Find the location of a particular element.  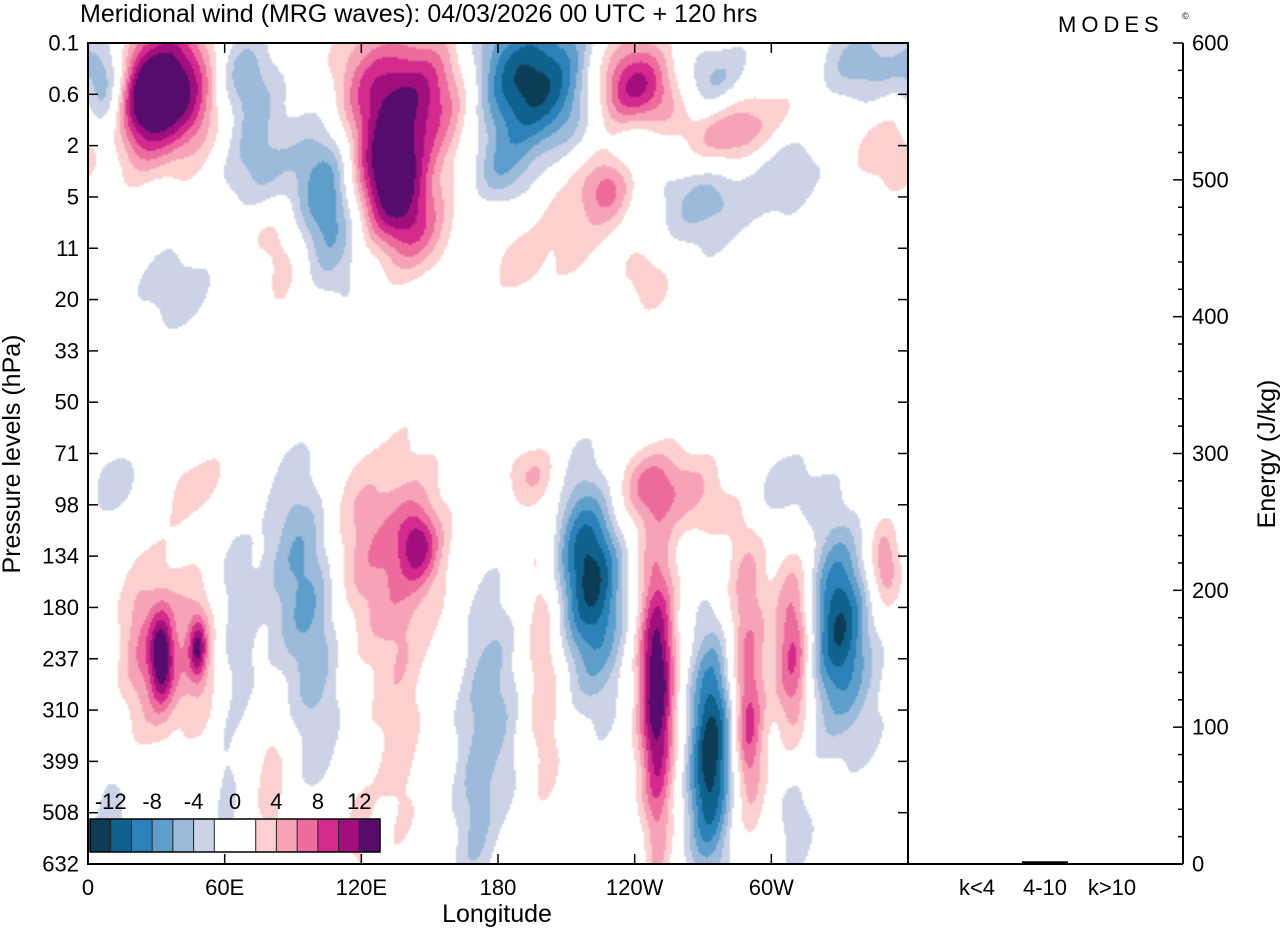

y-tick-label: 0.1 is located at coordinates (63, 43).